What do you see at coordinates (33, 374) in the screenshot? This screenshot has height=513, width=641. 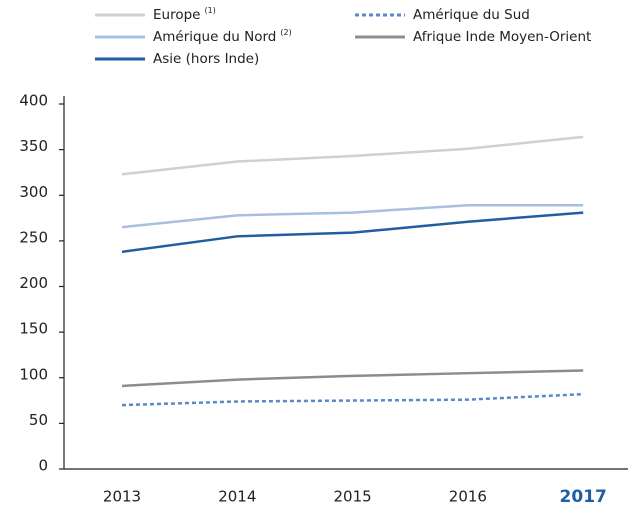 I see `y-tick-label: 100` at bounding box center [33, 374].